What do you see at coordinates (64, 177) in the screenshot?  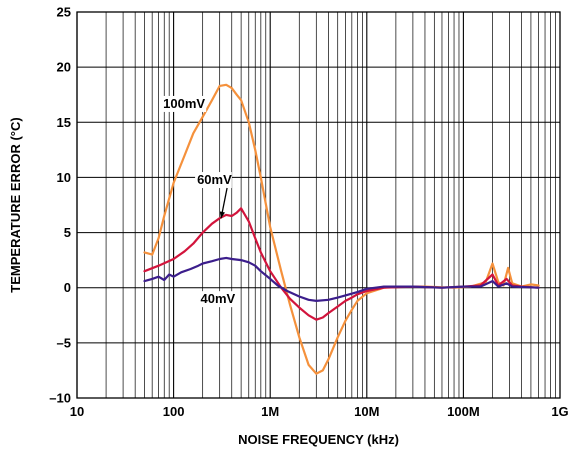 I see `y-tick-label: 10` at bounding box center [64, 177].